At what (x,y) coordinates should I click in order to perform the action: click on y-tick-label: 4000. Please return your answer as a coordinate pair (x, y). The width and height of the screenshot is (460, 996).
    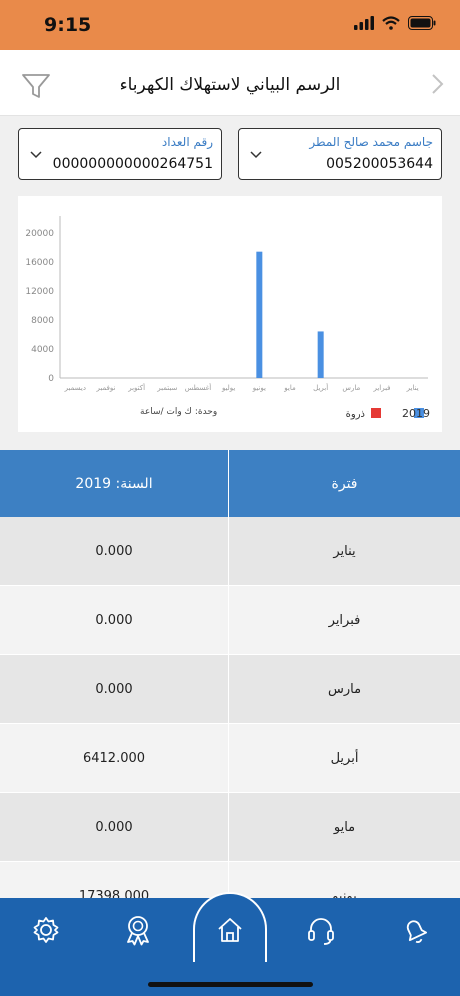
    Looking at the image, I should click on (42, 350).